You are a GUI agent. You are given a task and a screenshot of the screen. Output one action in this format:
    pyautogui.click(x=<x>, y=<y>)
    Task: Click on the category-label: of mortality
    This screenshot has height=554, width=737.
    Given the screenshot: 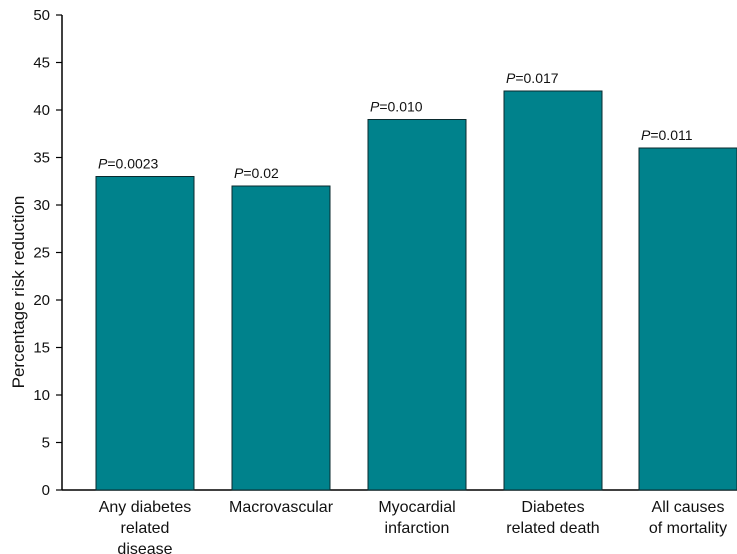 What is the action you would take?
    pyautogui.click(x=688, y=528)
    